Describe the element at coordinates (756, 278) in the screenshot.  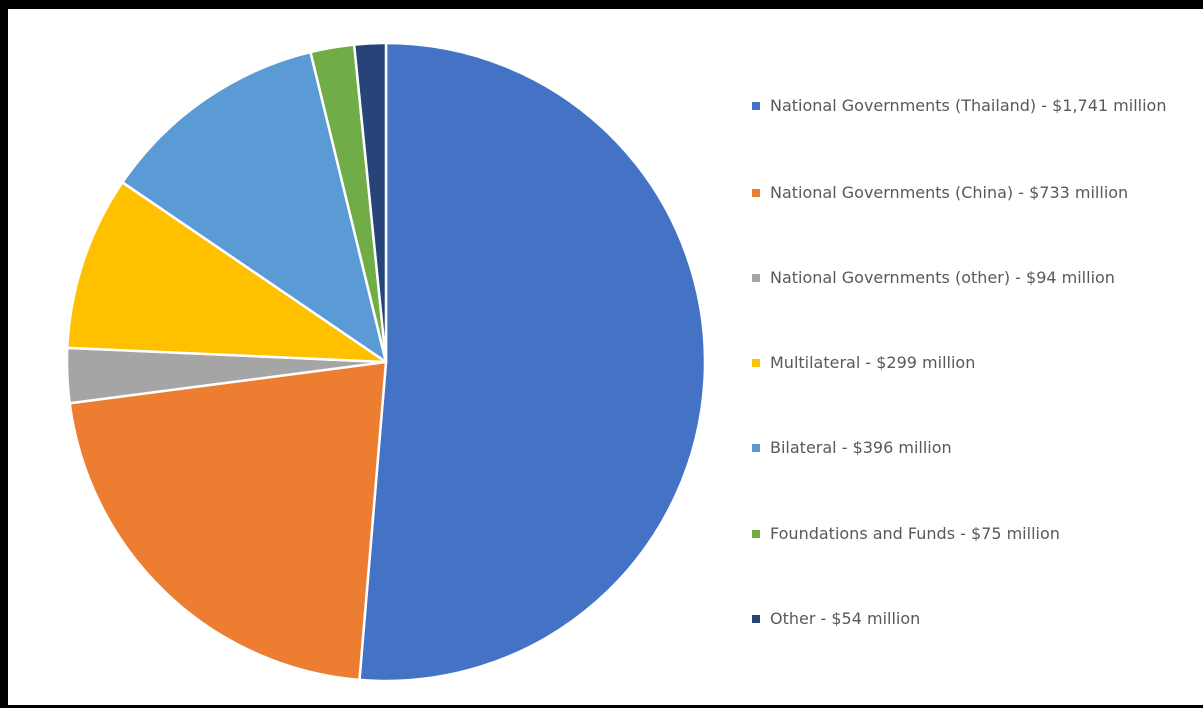
I see `legend-swatch-other-governments` at that location.